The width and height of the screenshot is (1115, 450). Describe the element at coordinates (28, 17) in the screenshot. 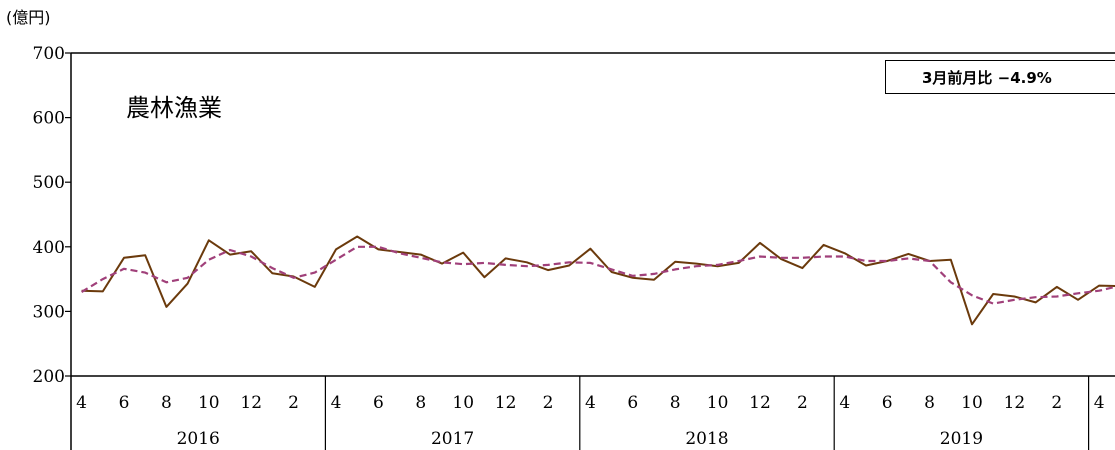

I see `unit-label: (億円)` at that location.